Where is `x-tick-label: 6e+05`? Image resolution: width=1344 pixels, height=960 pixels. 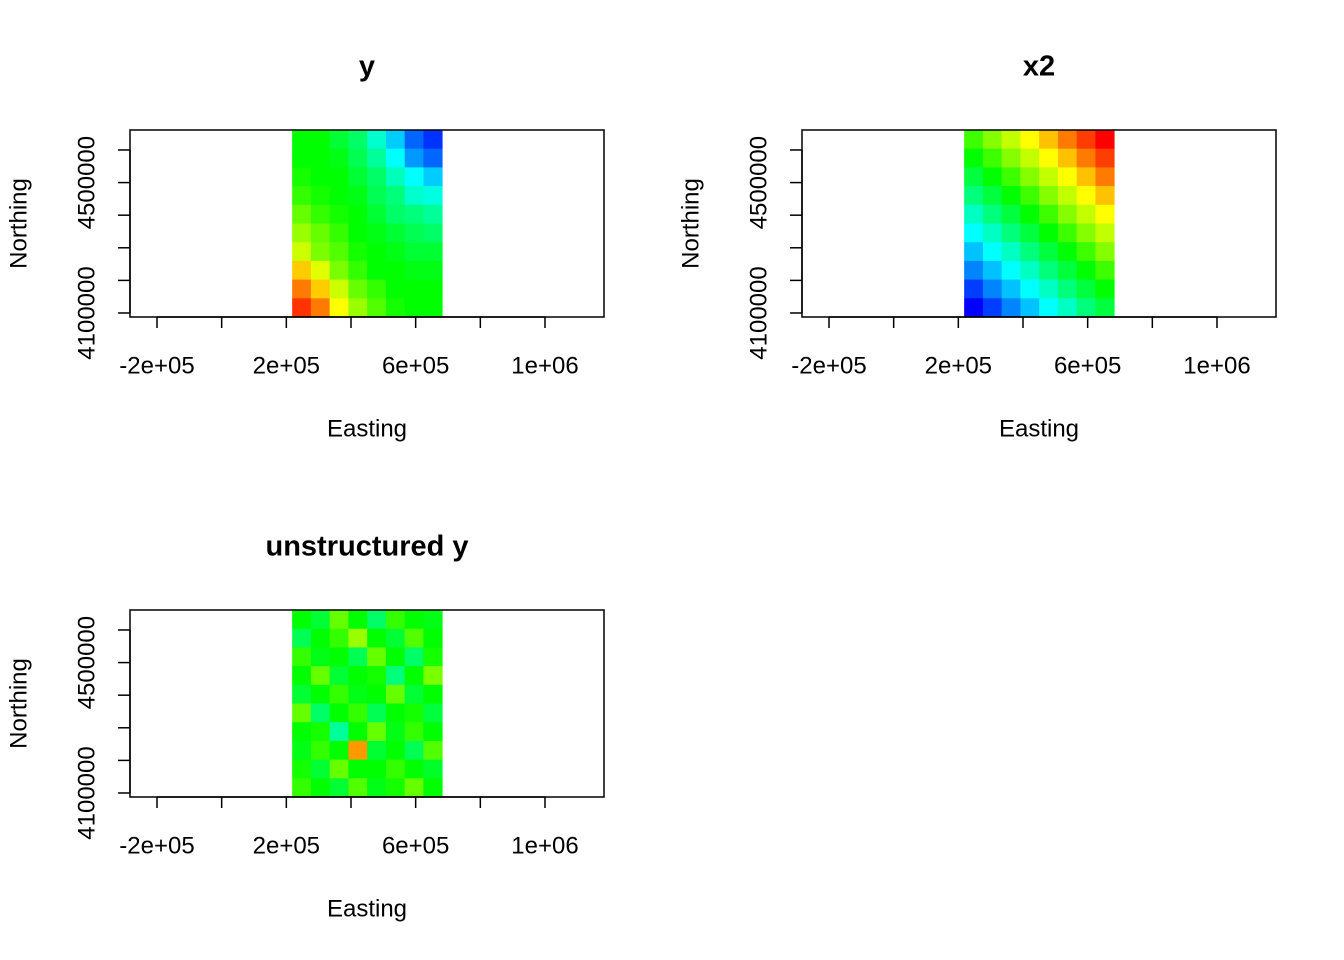 x-tick-label: 6e+05 is located at coordinates (1087, 365).